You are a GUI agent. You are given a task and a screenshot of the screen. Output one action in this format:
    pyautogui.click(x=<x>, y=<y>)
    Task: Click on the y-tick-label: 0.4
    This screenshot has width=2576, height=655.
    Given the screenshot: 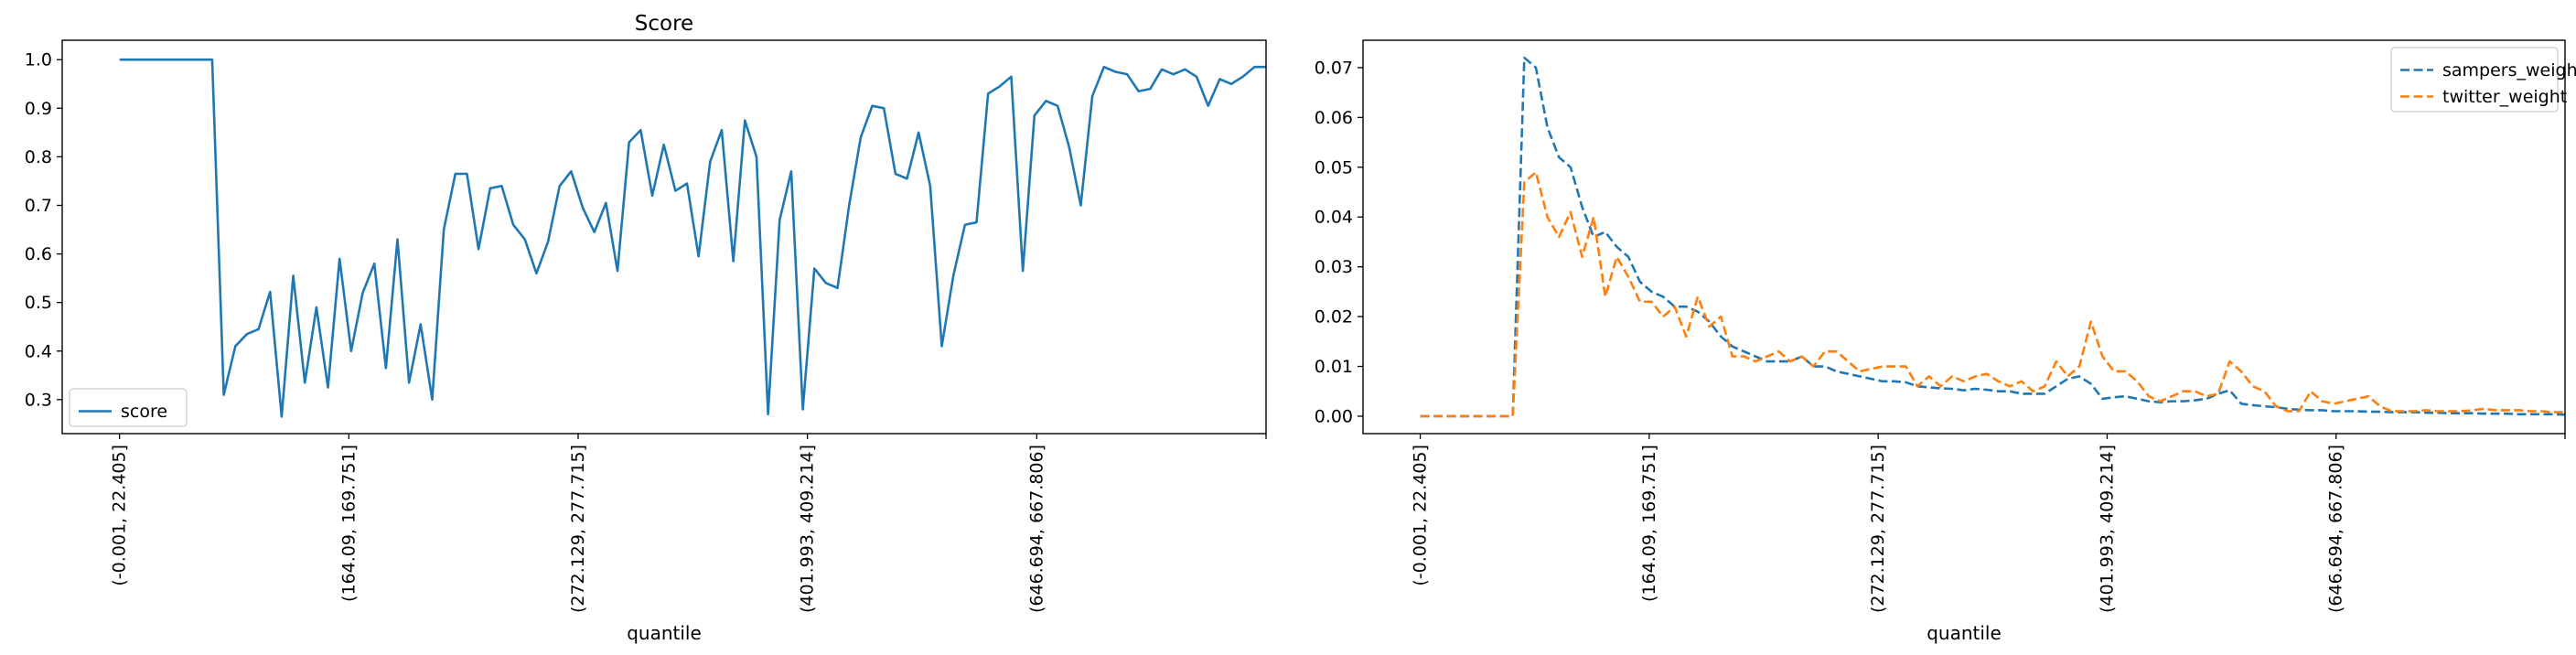 What is the action you would take?
    pyautogui.click(x=38, y=351)
    